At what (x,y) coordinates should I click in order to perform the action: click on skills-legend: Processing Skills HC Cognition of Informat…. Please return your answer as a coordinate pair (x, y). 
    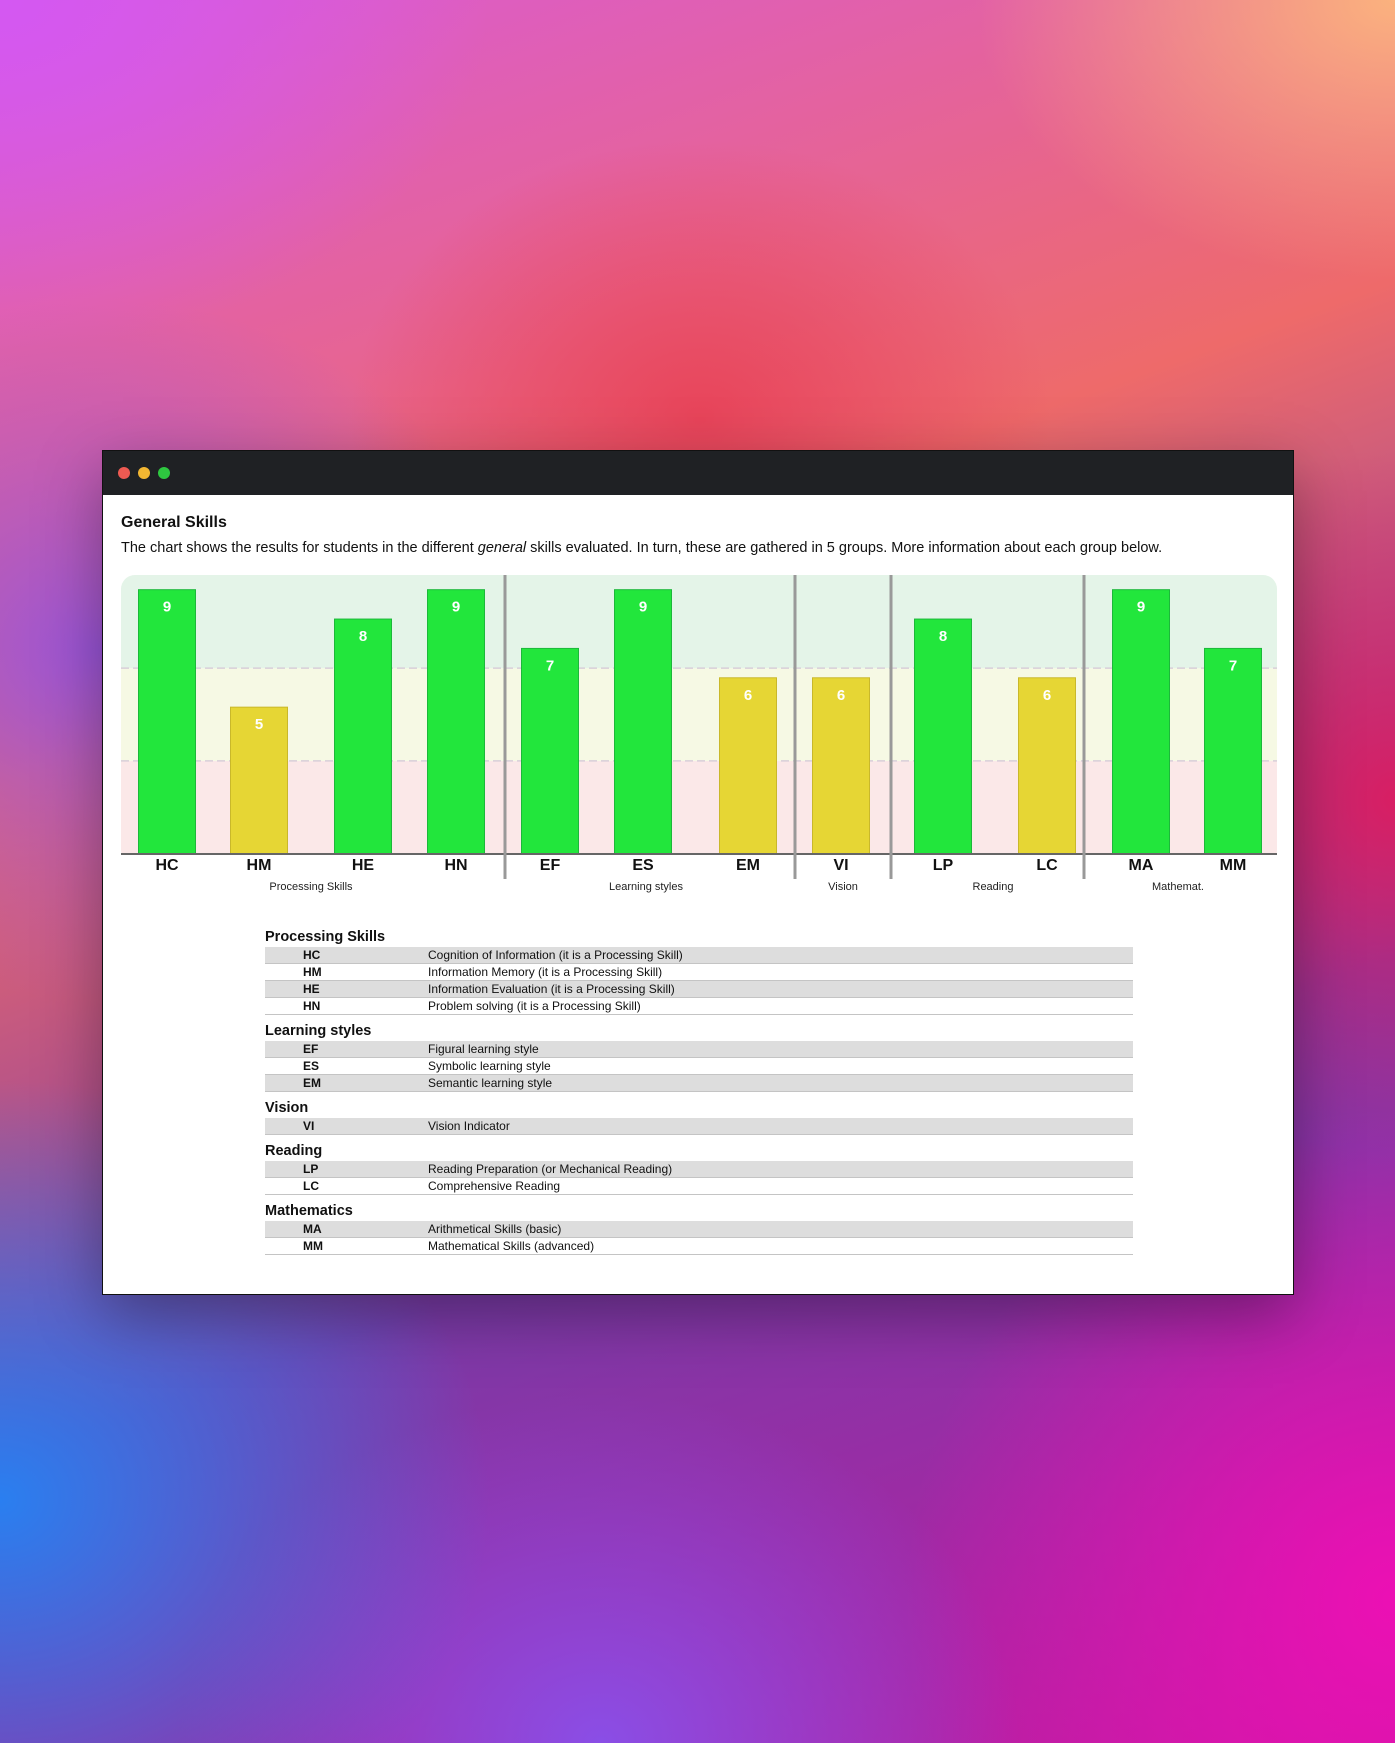
    Looking at the image, I should click on (699, 1094).